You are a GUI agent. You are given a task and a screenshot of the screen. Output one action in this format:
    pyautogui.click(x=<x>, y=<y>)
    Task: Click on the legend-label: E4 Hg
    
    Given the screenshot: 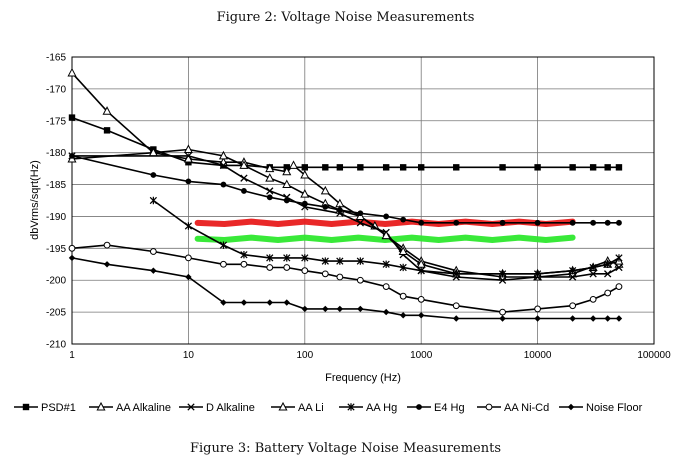 What is the action you would take?
    pyautogui.click(x=449, y=408)
    